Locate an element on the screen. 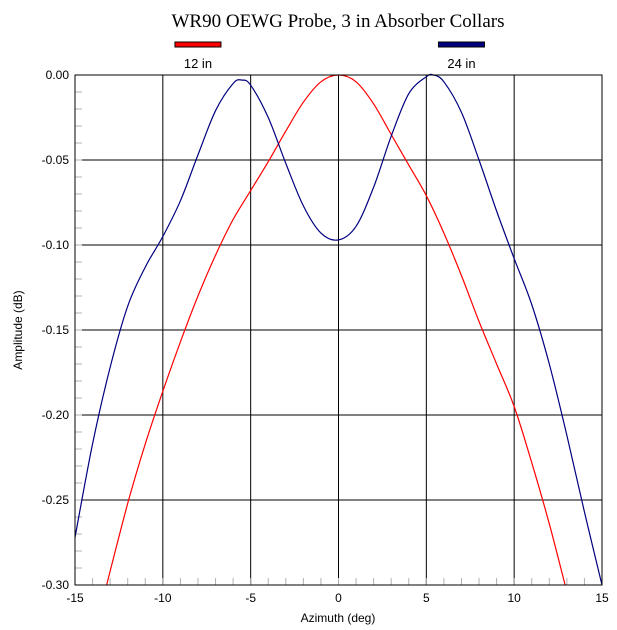  legend: 12 in 24 in is located at coordinates (329, 56).